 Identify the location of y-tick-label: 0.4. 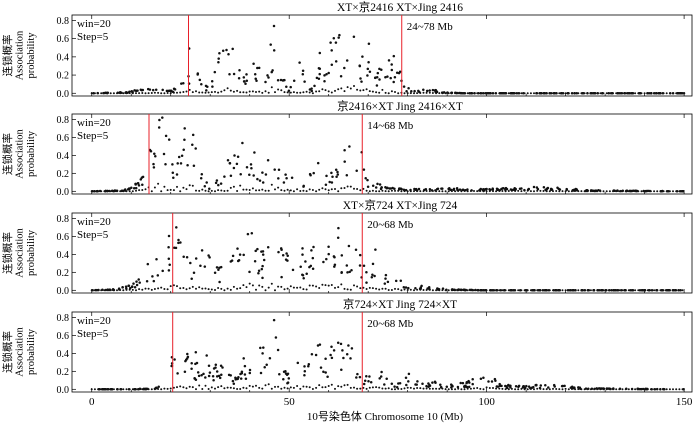
(63, 57).